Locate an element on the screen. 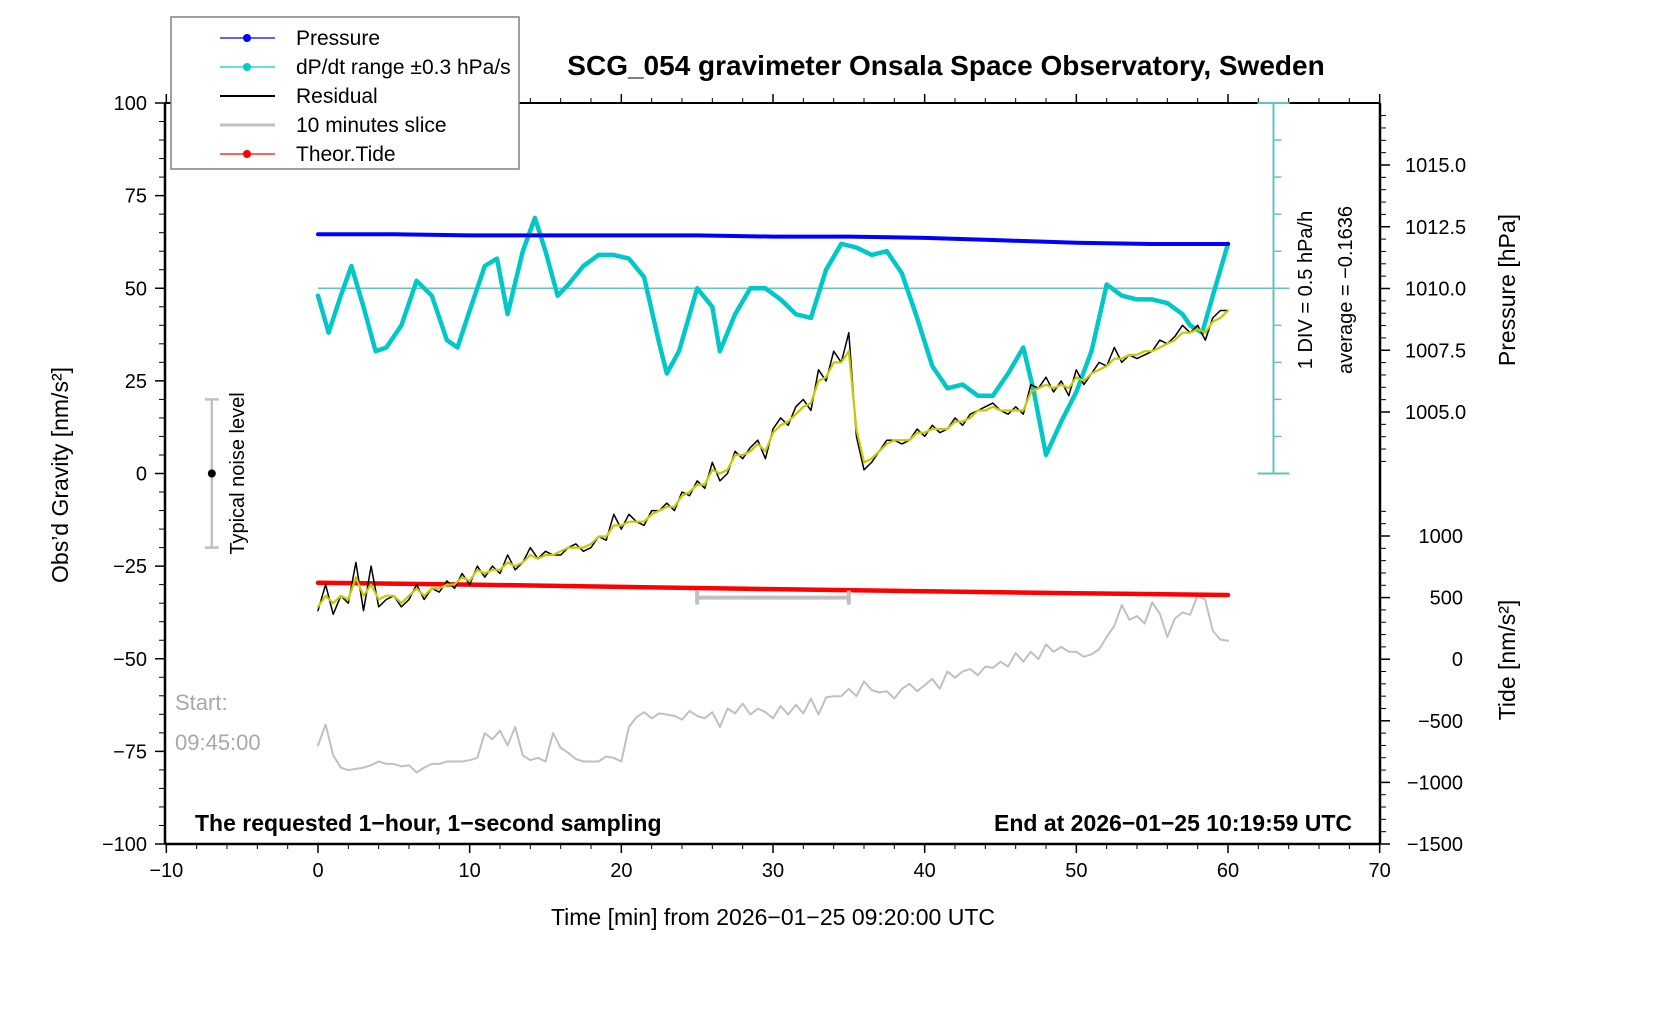 The width and height of the screenshot is (1676, 1025). y-left-tick-label: 50 is located at coordinates (136, 289).